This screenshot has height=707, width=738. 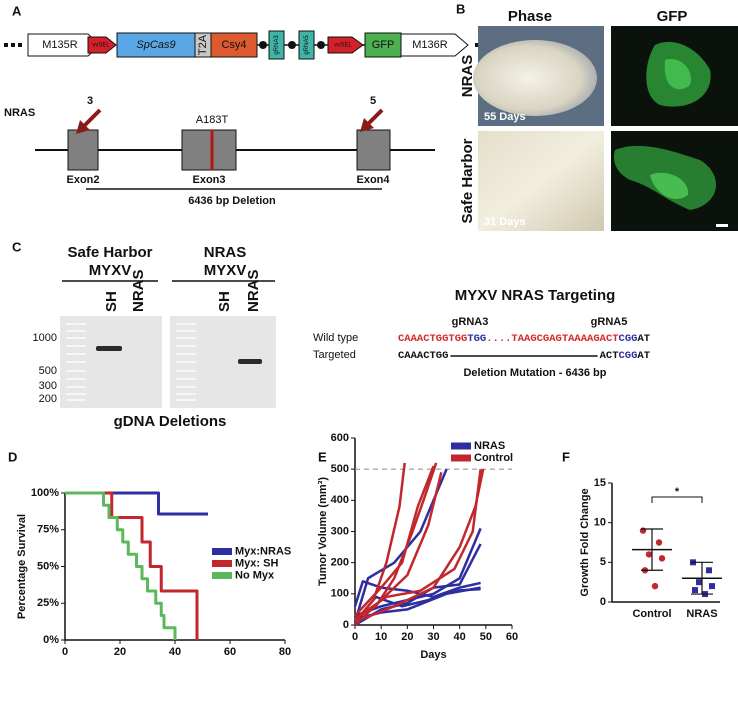 What do you see at coordinates (600, 483) in the screenshot?
I see `y-tick-label: 15` at bounding box center [600, 483].